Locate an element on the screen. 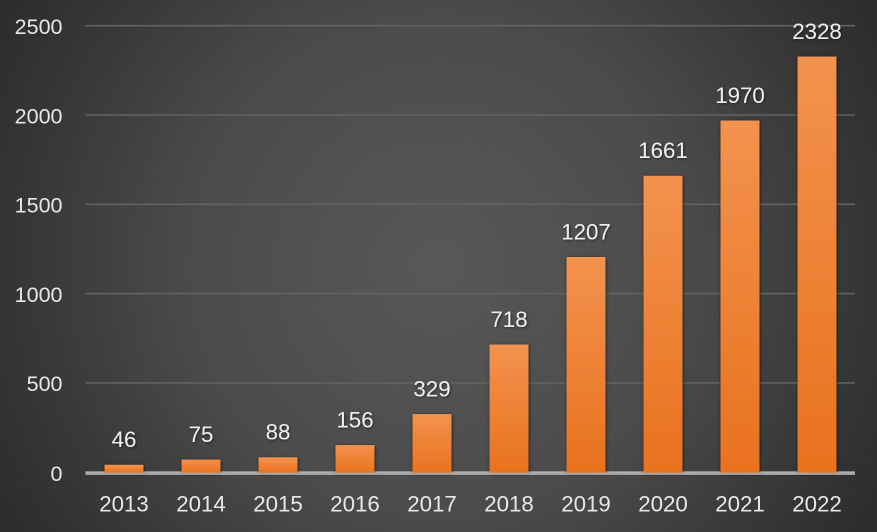 Image resolution: width=877 pixels, height=532 pixels. svg-text: 2020 is located at coordinates (663, 504).